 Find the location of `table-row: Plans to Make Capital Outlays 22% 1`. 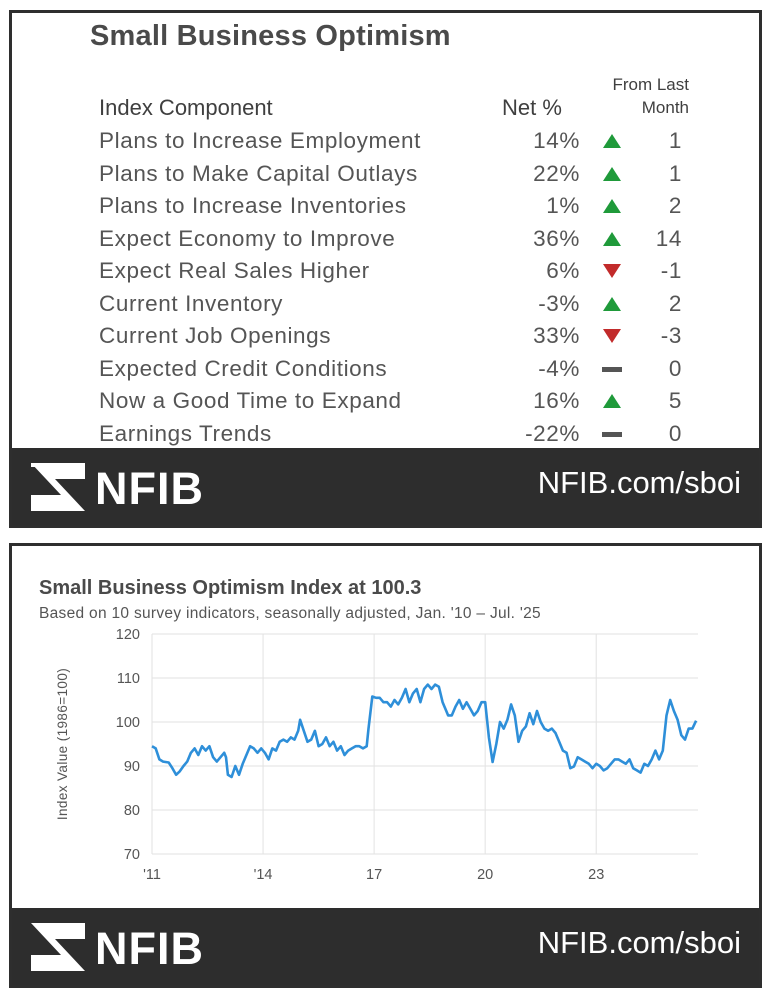

table-row: Plans to Make Capital Outlays 22% 1 is located at coordinates (390, 174).